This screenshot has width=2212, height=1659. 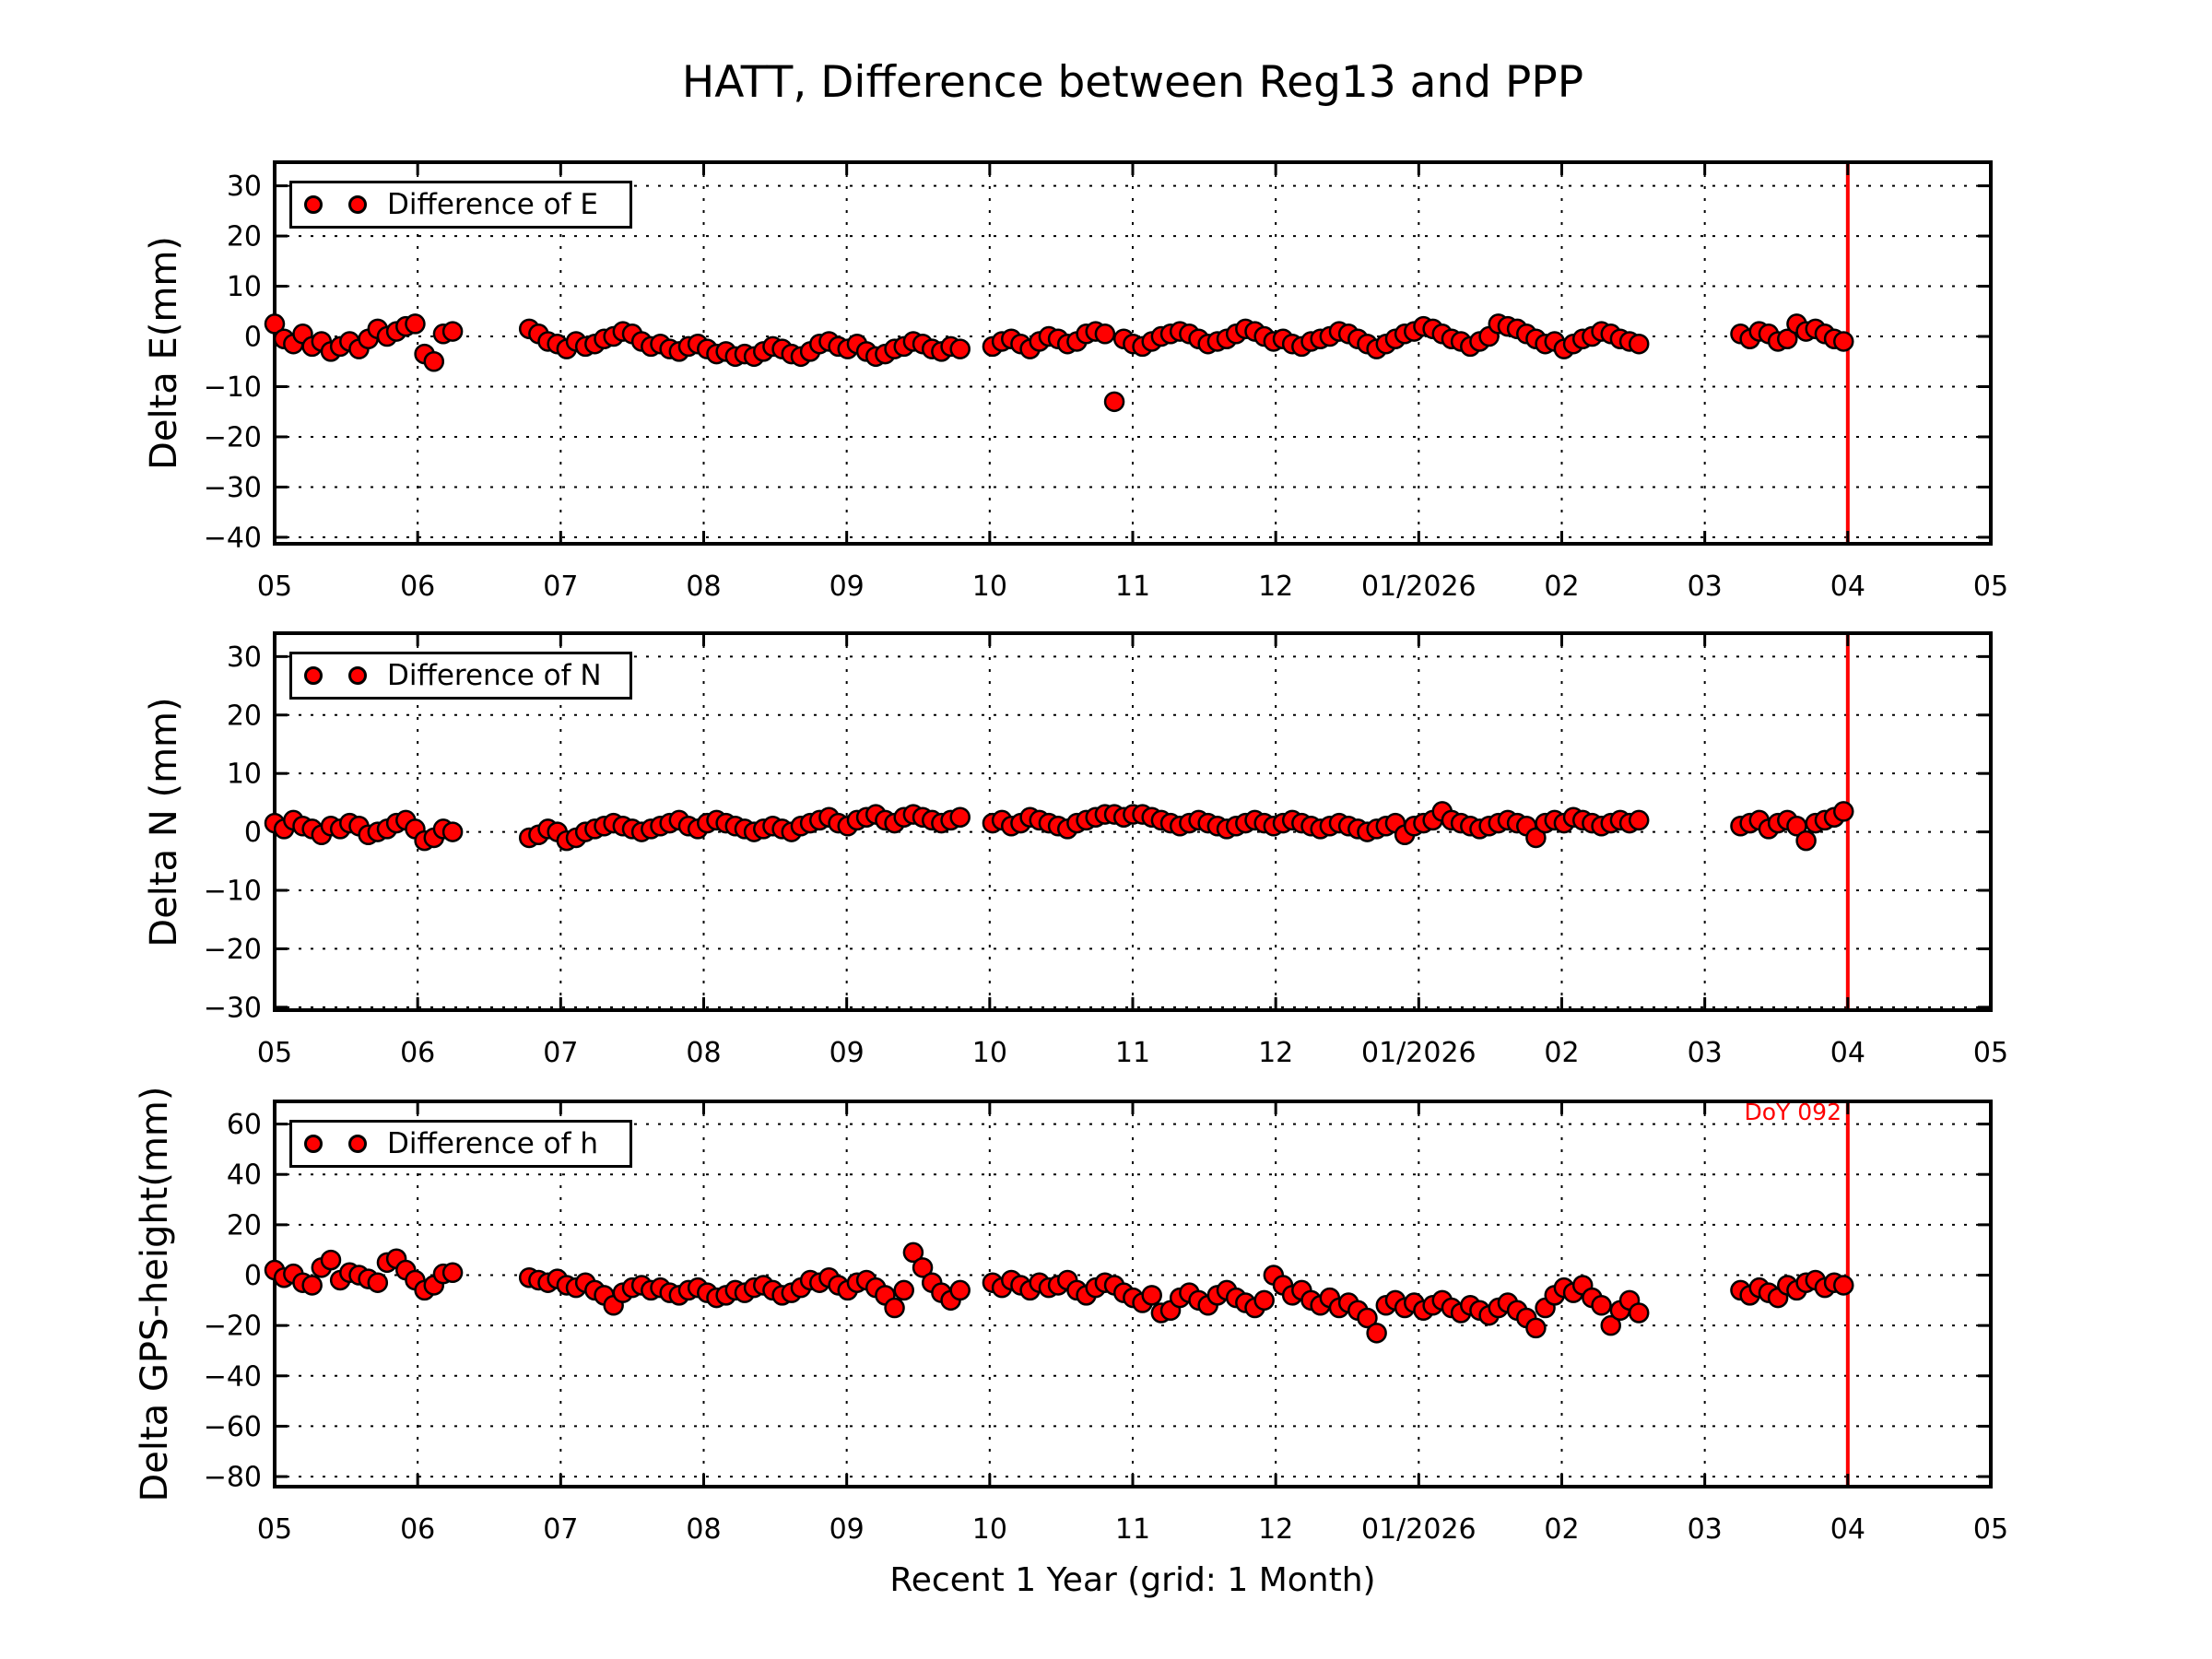 I want to click on legend-label: Difference of h, so click(x=493, y=1143).